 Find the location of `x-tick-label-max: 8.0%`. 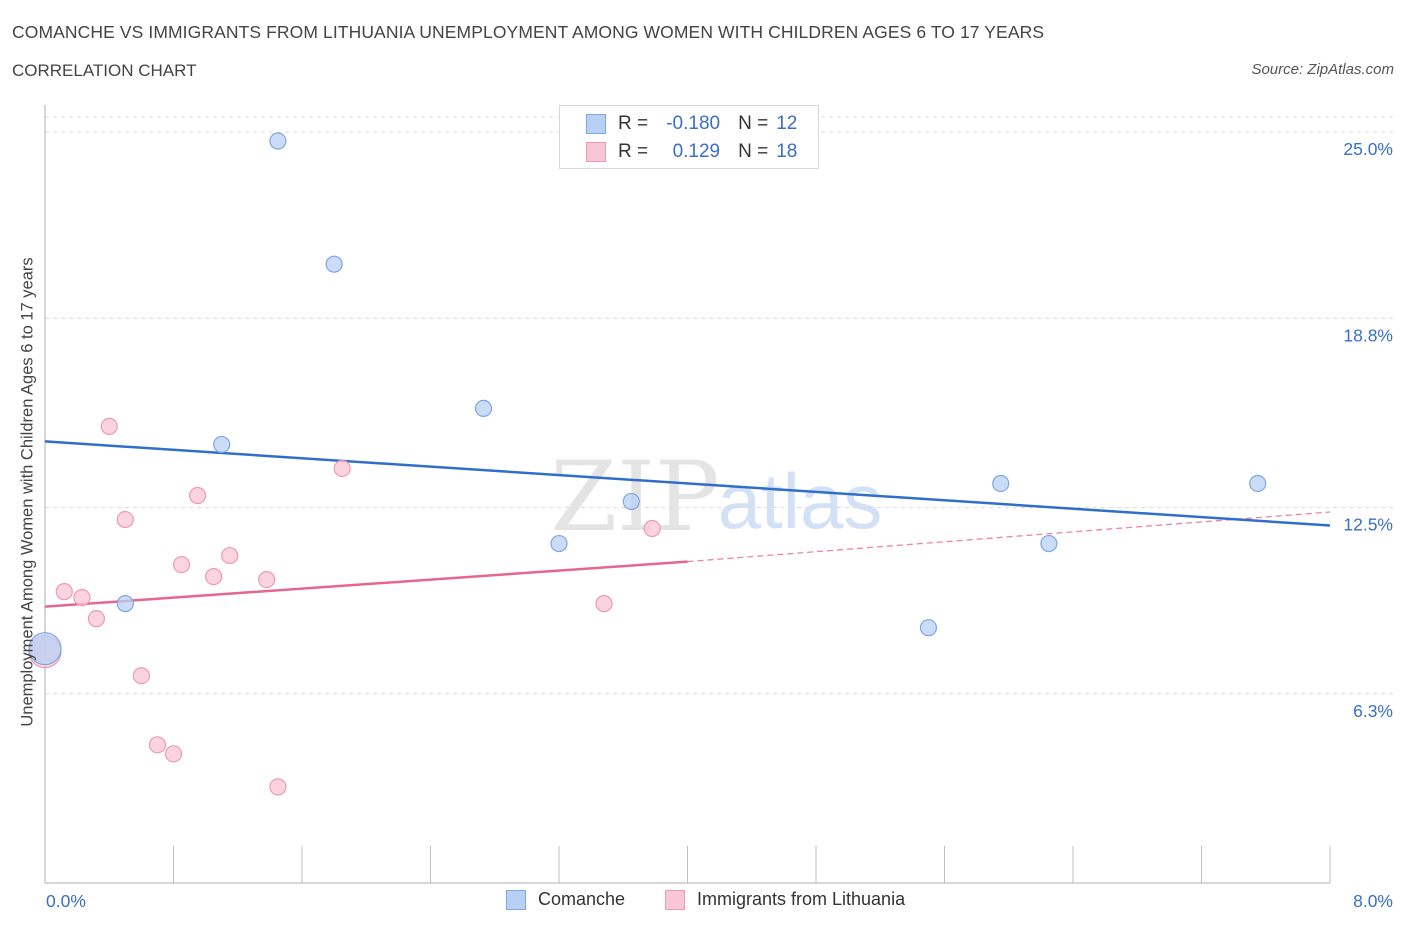

x-tick-label-max: 8.0% is located at coordinates (1373, 901).